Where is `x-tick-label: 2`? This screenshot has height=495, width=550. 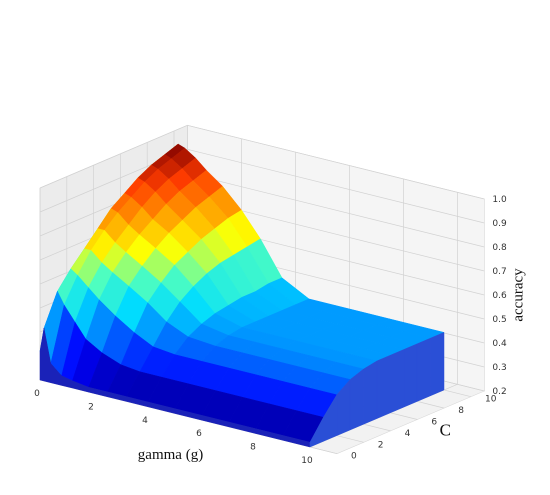 x-tick-label: 2 is located at coordinates (91, 407).